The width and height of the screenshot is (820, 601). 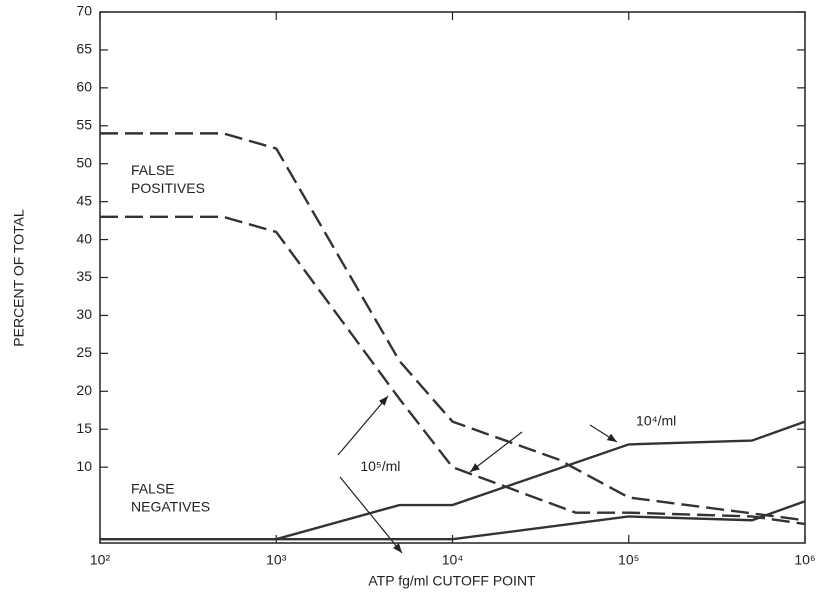 What do you see at coordinates (84, 124) in the screenshot?
I see `y-tick-label: 55` at bounding box center [84, 124].